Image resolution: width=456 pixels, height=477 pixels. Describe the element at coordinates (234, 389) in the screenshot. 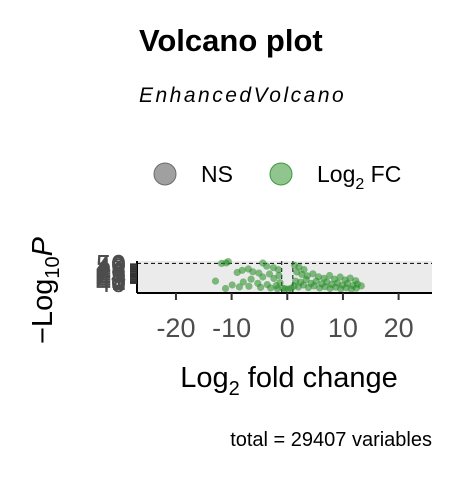

I see `x-axis-title-sub: 2` at that location.